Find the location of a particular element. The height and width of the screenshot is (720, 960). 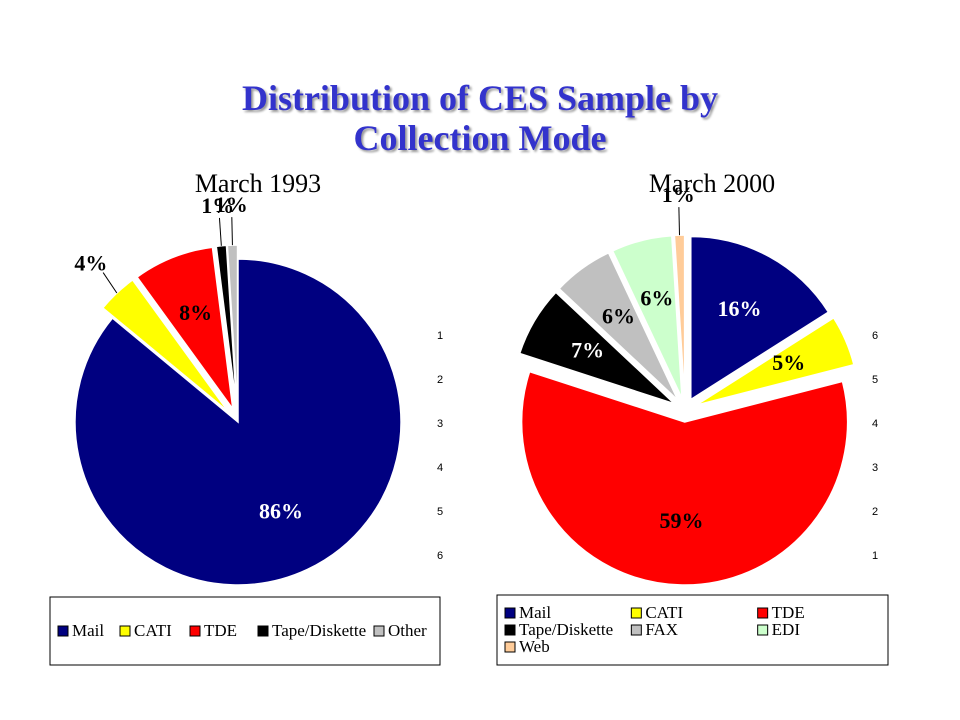

data-label: 5% is located at coordinates (788, 362).